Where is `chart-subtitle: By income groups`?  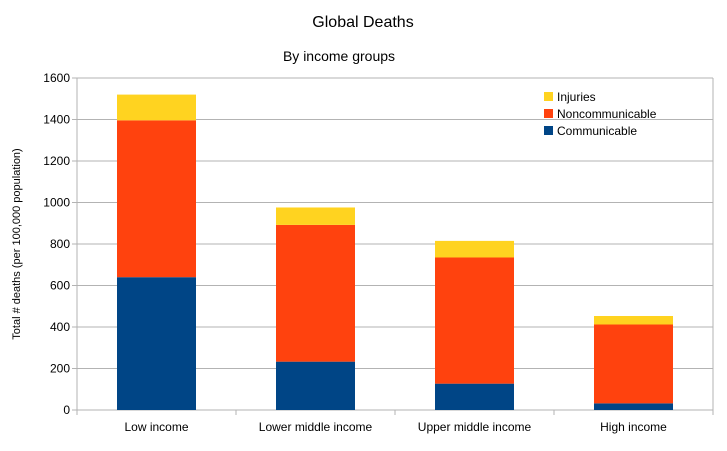 chart-subtitle: By income groups is located at coordinates (339, 56).